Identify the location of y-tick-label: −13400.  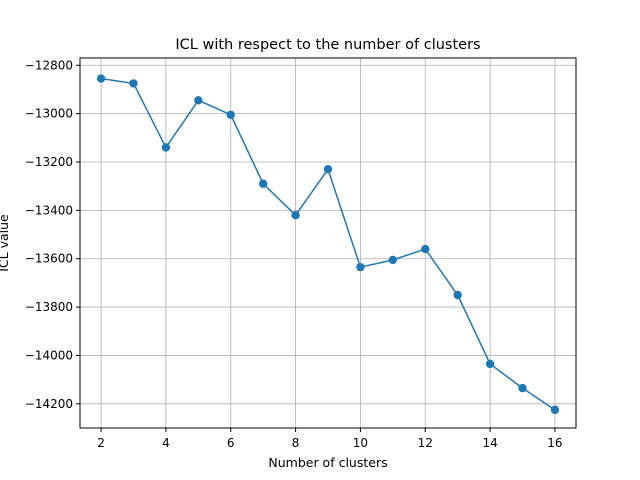
(49, 210).